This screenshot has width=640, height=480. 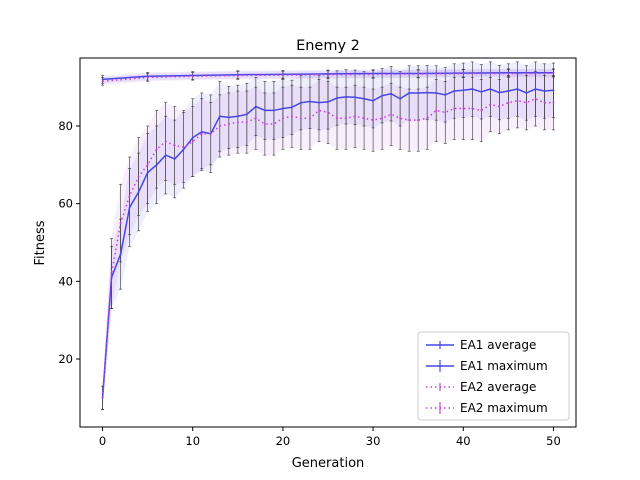 What do you see at coordinates (102, 441) in the screenshot?
I see `x-tick-label: 0` at bounding box center [102, 441].